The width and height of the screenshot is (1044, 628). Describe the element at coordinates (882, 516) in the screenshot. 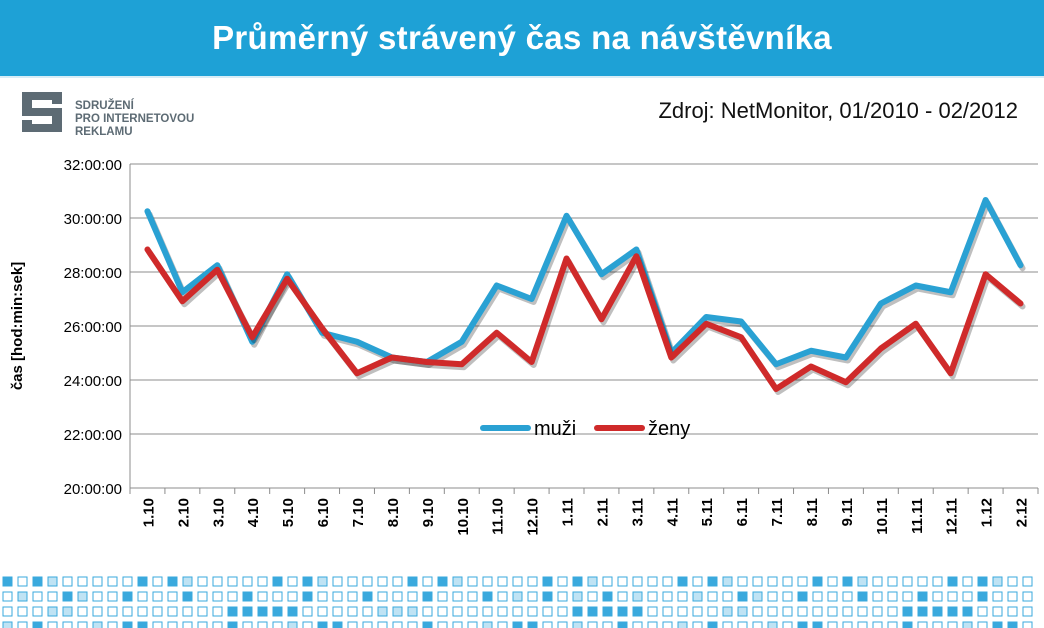

I see `x-tick-label: 10.11` at that location.